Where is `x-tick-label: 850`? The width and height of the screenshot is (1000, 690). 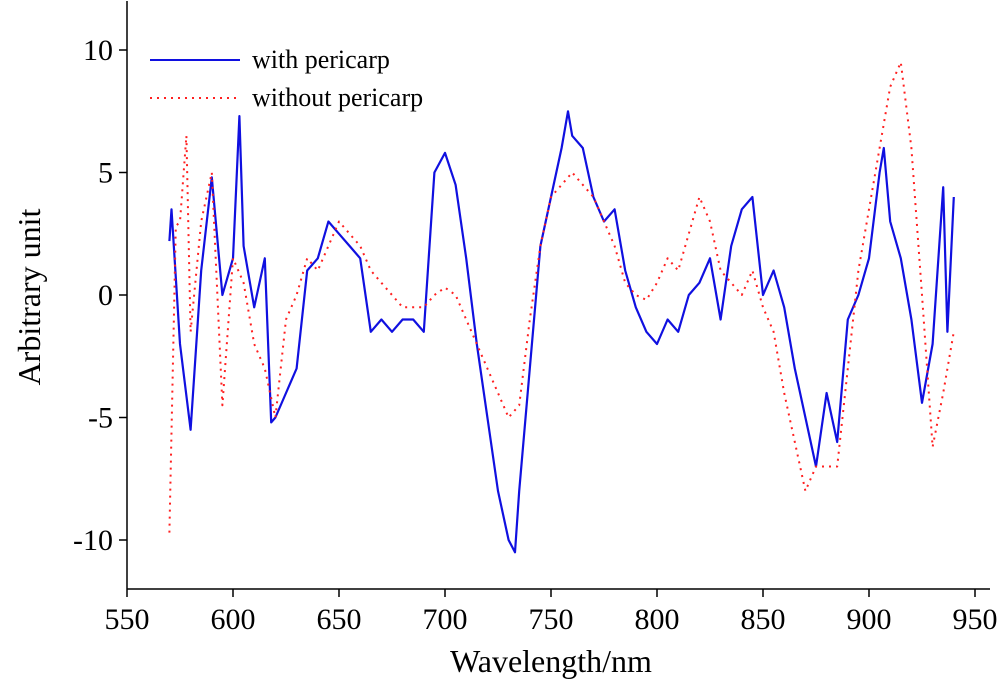 x-tick-label: 850 is located at coordinates (763, 619).